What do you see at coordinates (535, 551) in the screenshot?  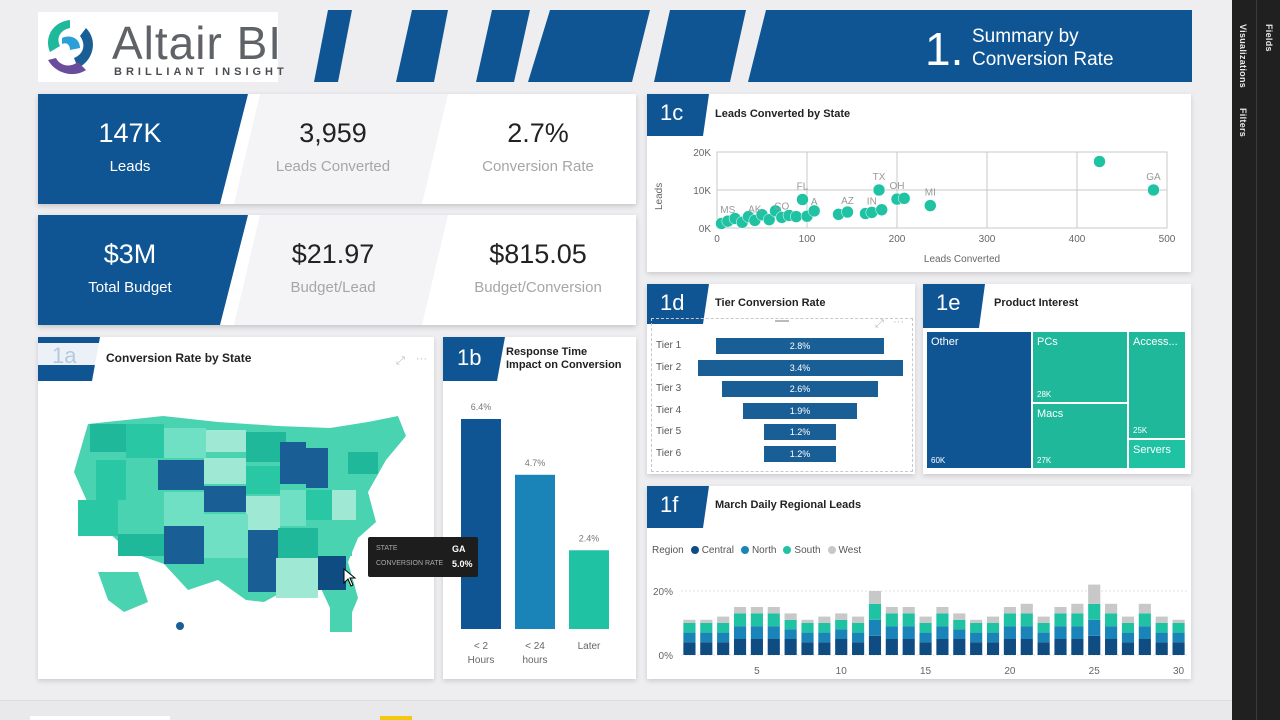 I see `response-bar` at bounding box center [535, 551].